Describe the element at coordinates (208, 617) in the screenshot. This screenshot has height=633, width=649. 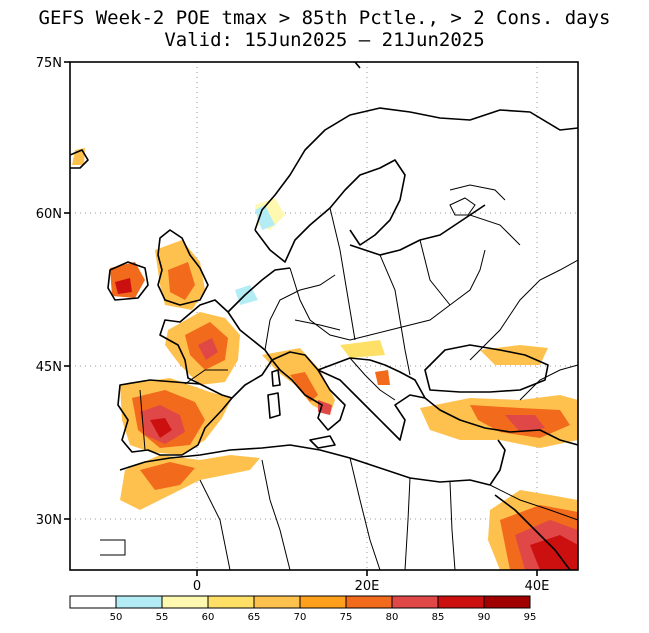
I see `colorbar-label: 60` at that location.